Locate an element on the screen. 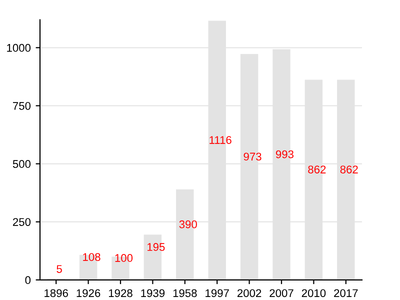 This screenshot has width=400, height=300. x-tick-label: 1926 is located at coordinates (88, 293).